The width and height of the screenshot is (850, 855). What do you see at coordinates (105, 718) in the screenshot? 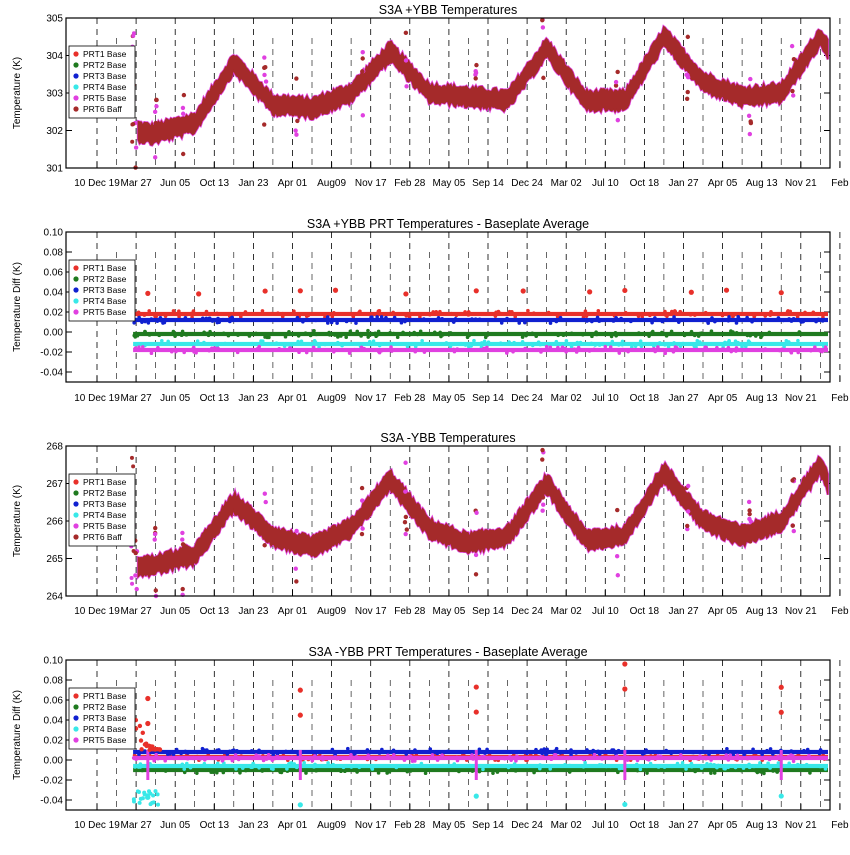
I see `legend-entry: PRT3 Base` at bounding box center [105, 718].